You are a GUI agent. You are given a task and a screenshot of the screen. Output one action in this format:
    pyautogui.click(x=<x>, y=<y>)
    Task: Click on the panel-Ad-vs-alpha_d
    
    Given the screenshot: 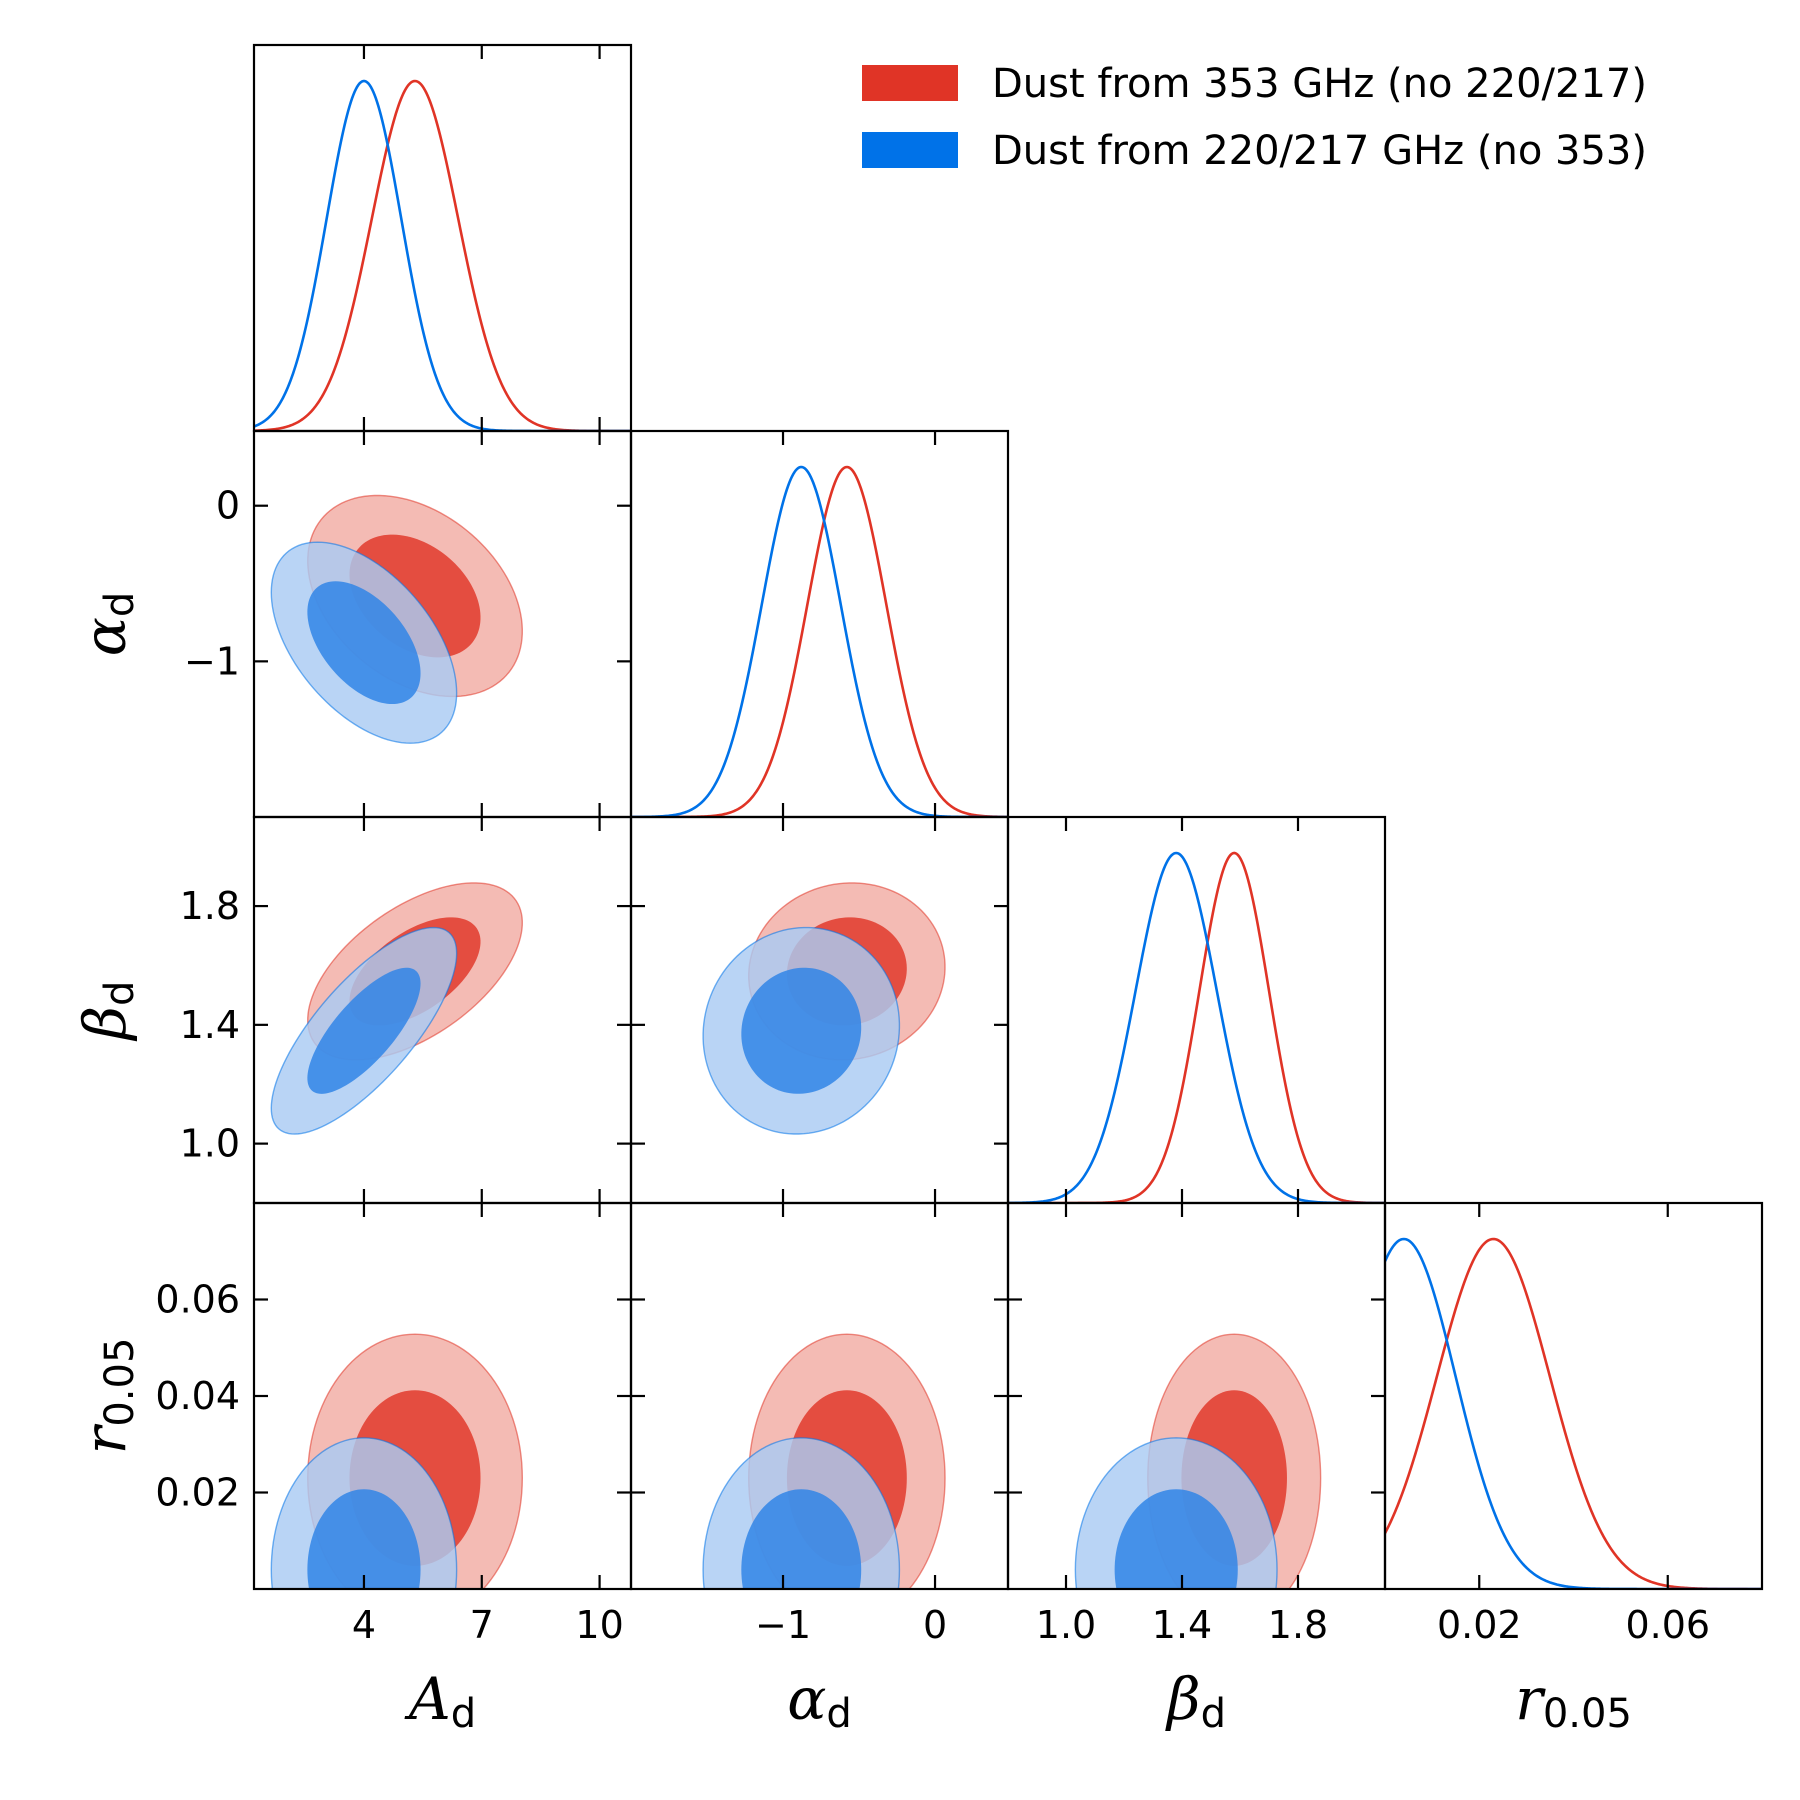 What is the action you would take?
    pyautogui.click(x=396, y=619)
    